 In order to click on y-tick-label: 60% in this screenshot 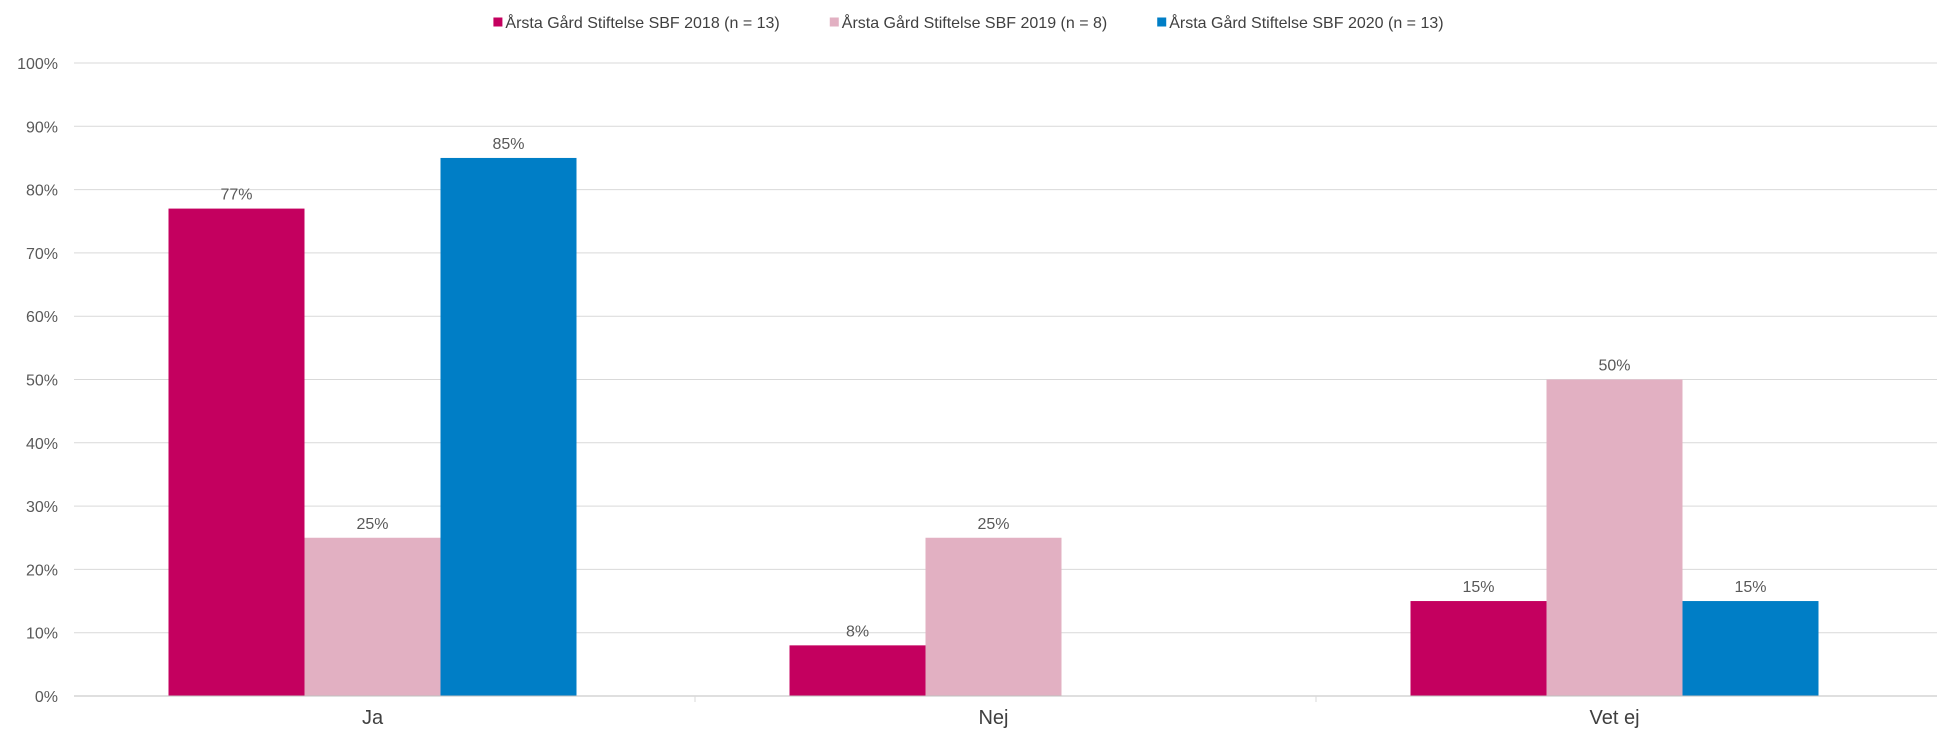, I will do `click(42, 317)`.